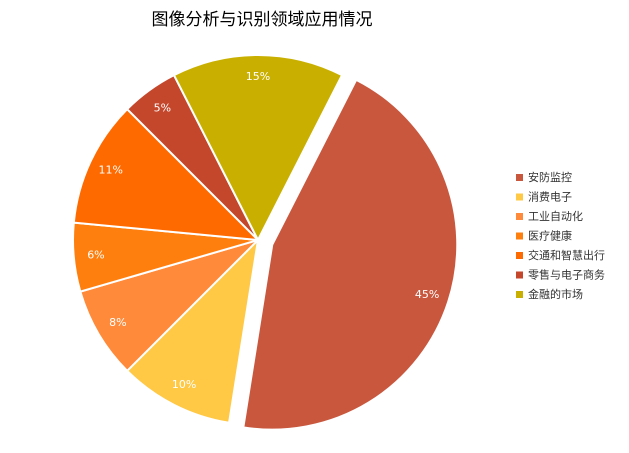 Image resolution: width=629 pixels, height=453 pixels. I want to click on data-label: 15%, so click(258, 76).